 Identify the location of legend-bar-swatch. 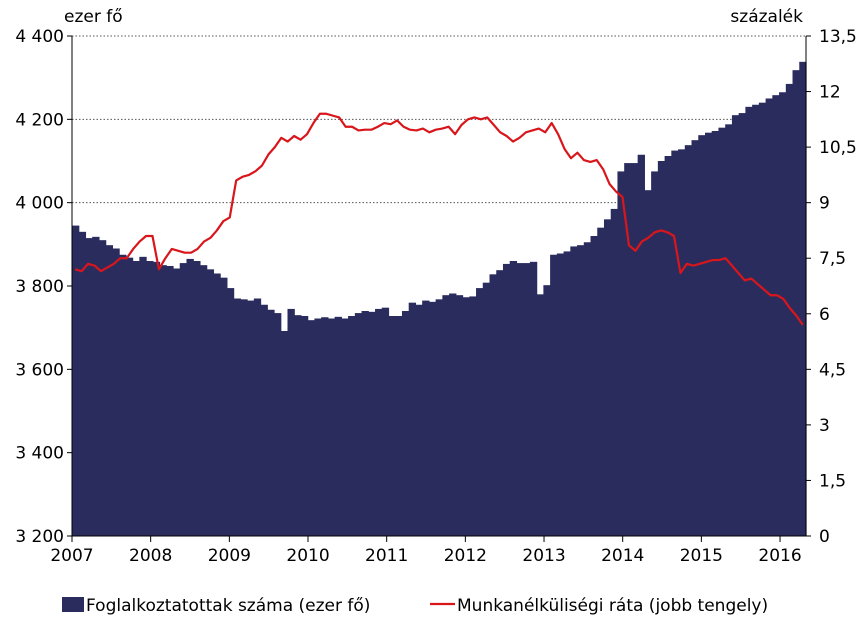
(73, 604).